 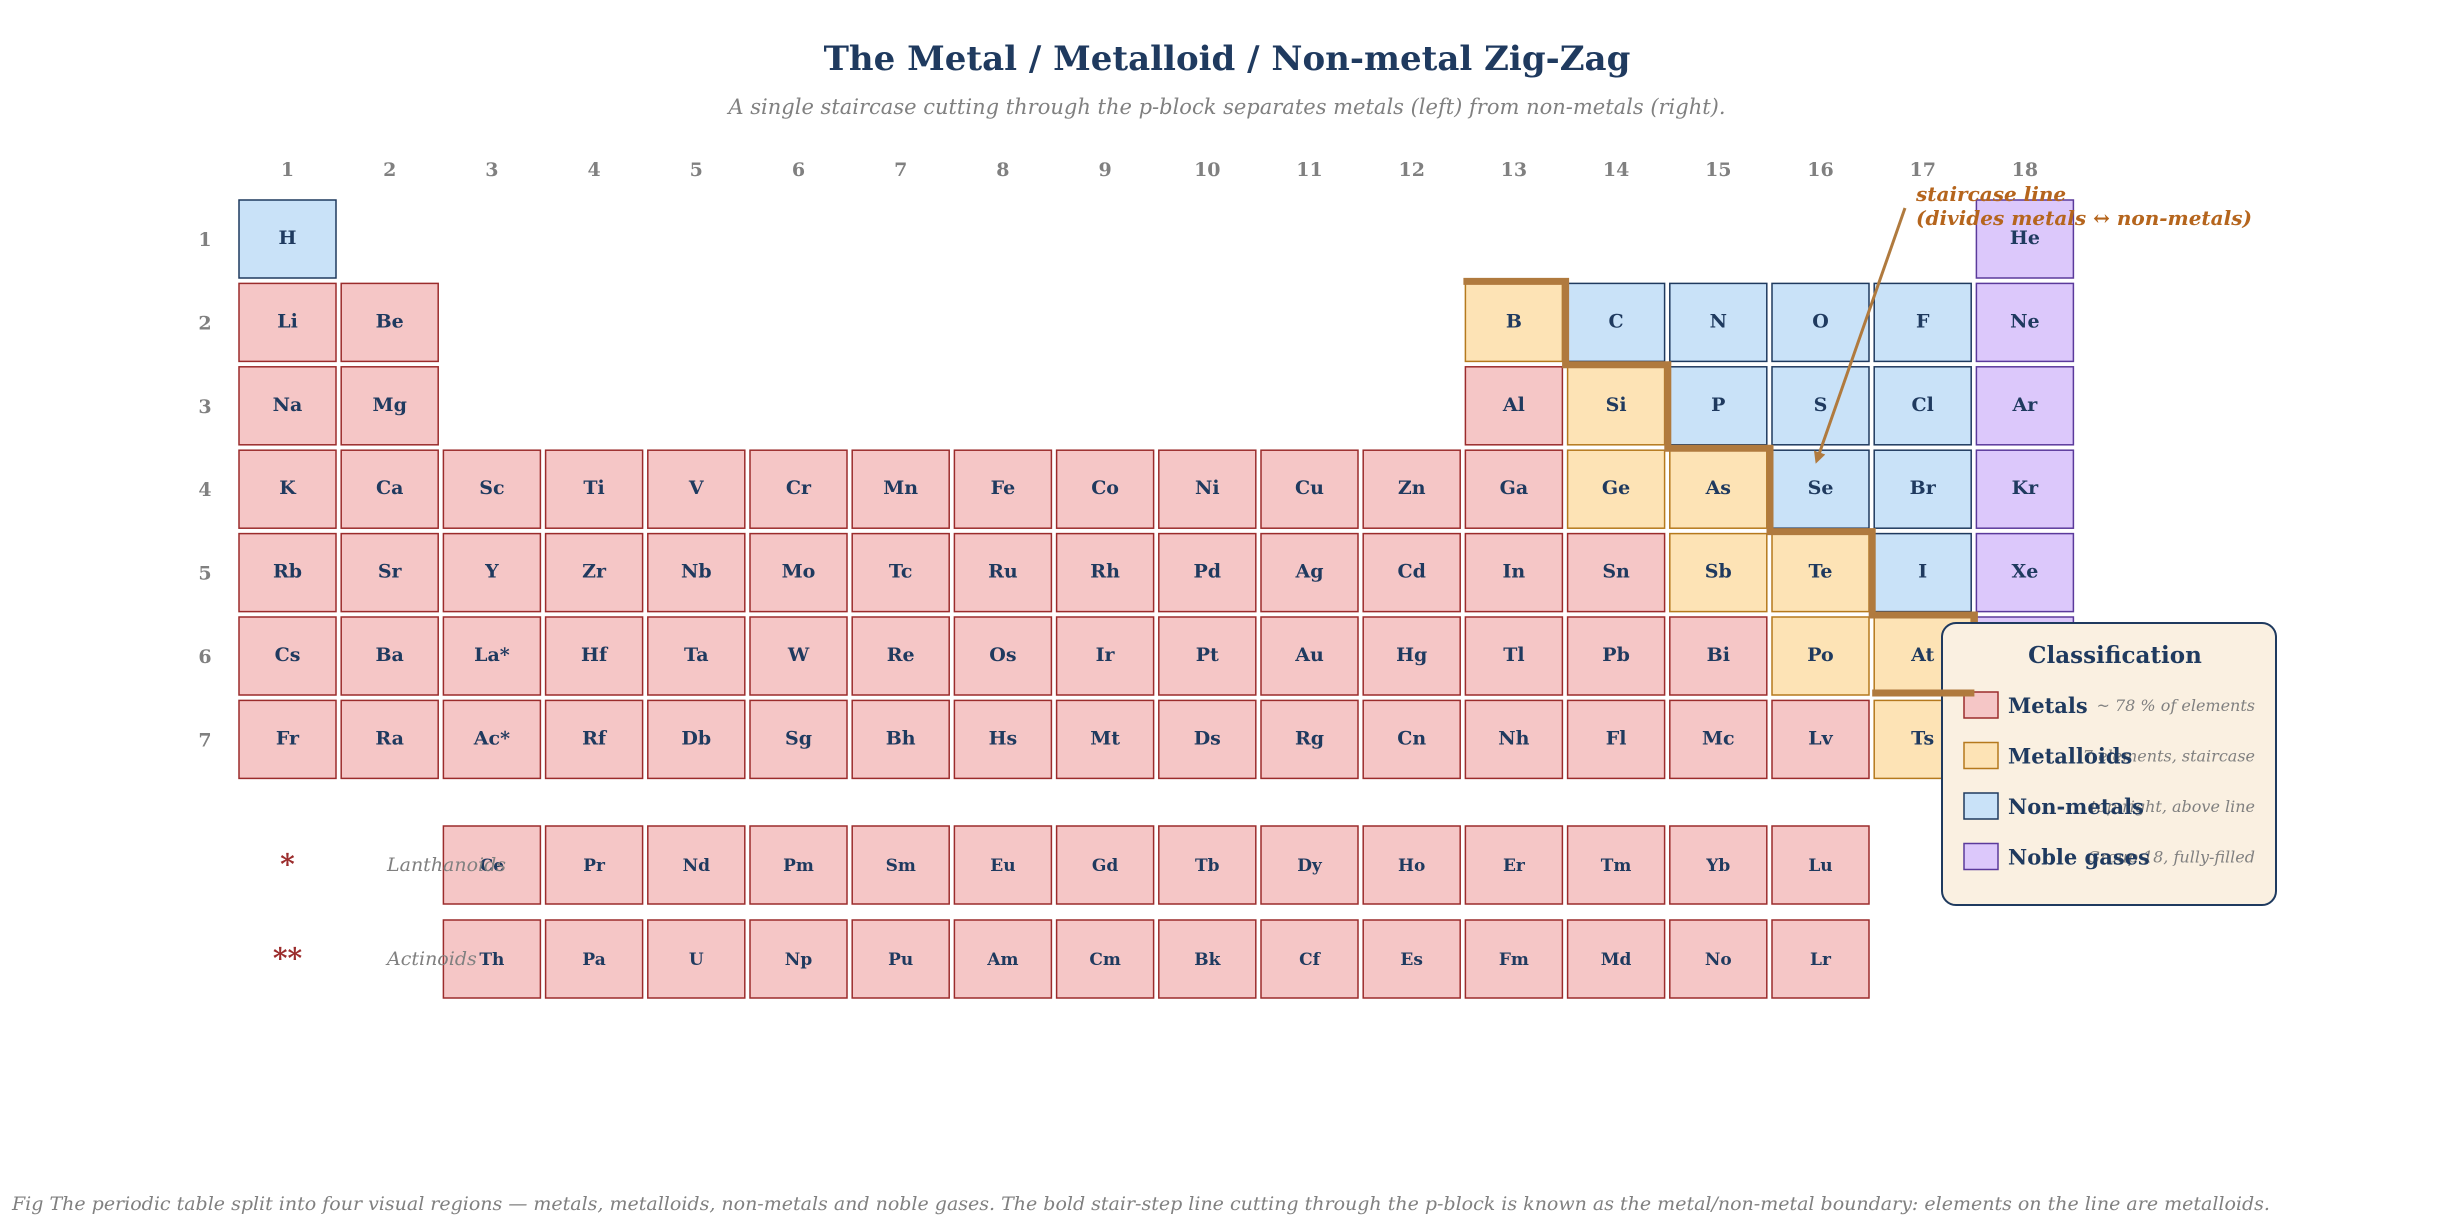 What do you see at coordinates (1718, 321) in the screenshot?
I see `element-symbol: N` at bounding box center [1718, 321].